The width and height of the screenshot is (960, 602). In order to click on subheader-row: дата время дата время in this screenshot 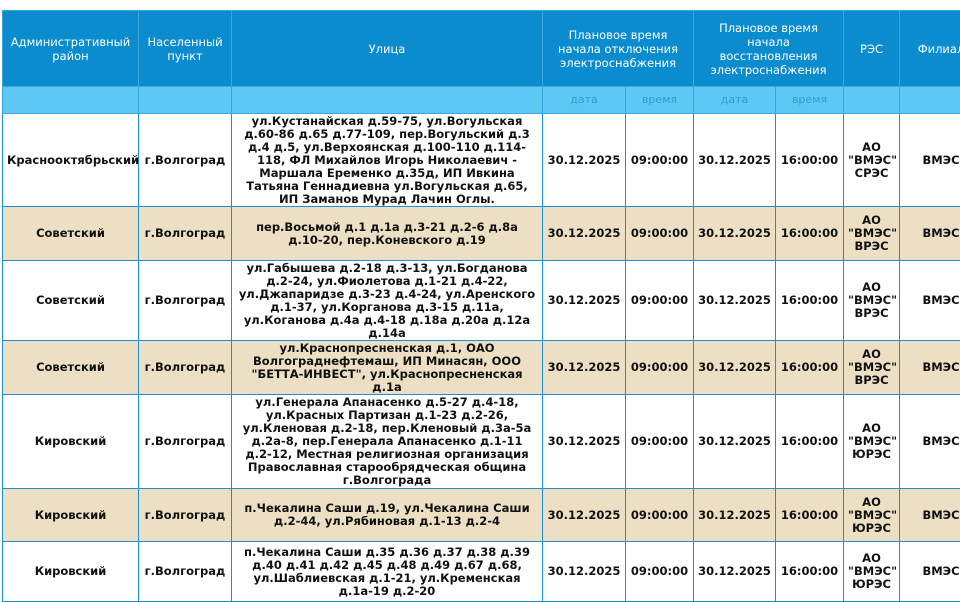, I will do `click(481, 100)`.